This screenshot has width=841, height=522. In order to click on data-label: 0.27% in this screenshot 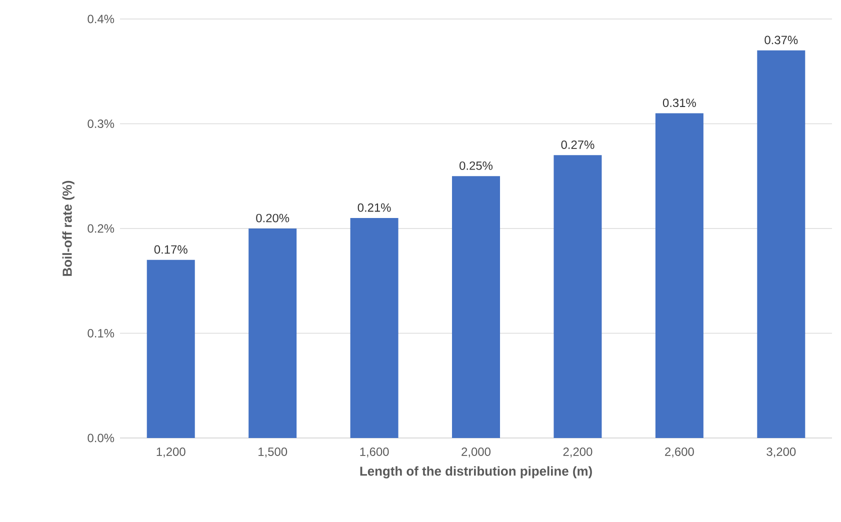, I will do `click(577, 144)`.